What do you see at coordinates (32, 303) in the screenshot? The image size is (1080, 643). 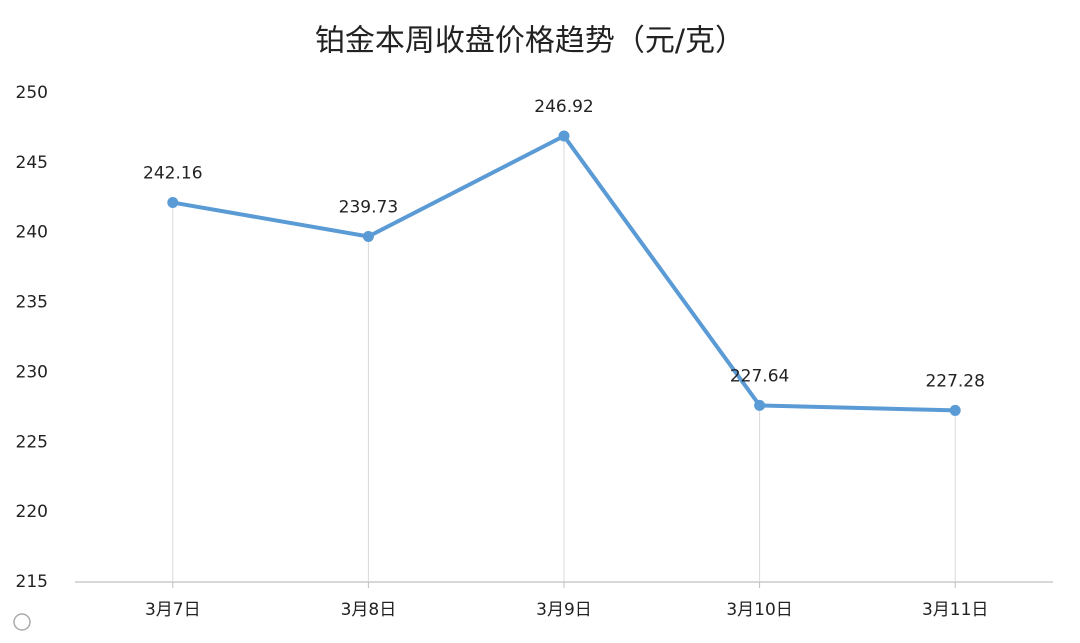 I see `y-tick-label: 235` at bounding box center [32, 303].